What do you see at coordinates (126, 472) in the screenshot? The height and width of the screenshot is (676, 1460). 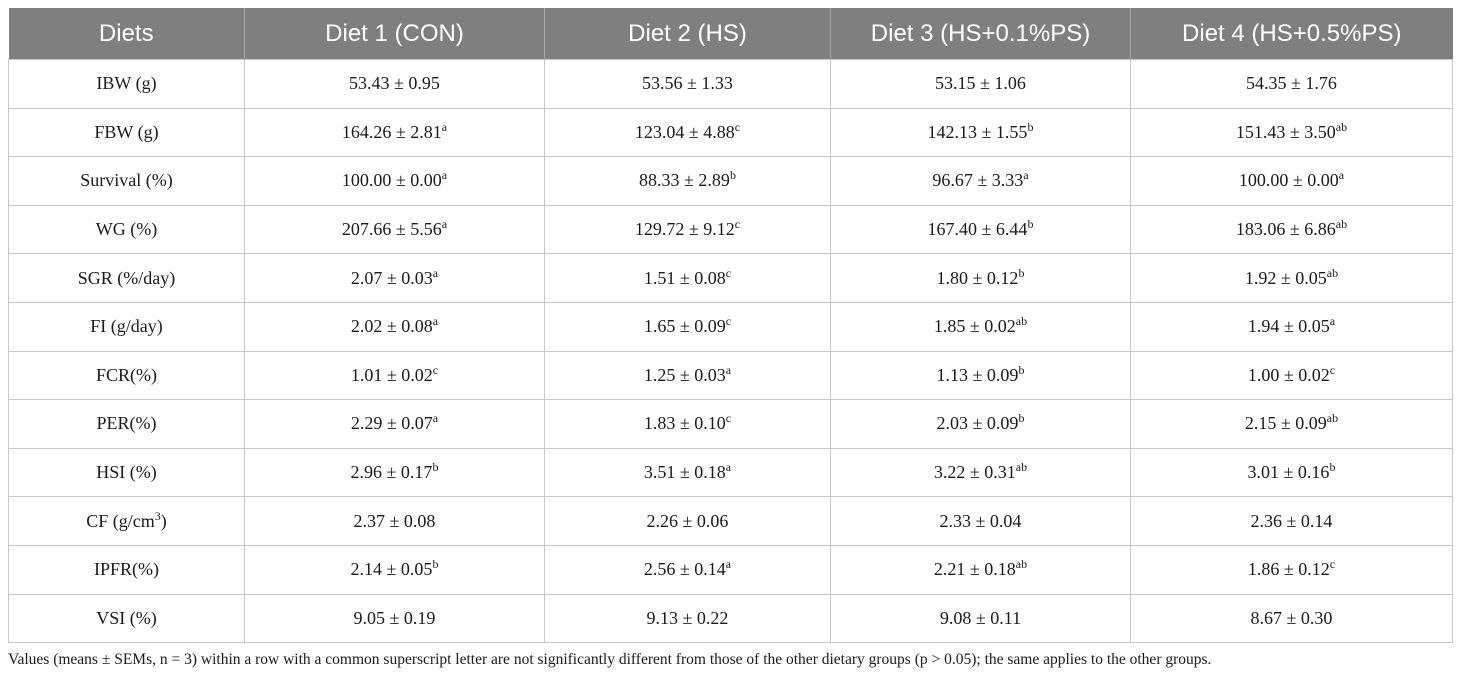 I see `row-label-text: HSI (%)` at bounding box center [126, 472].